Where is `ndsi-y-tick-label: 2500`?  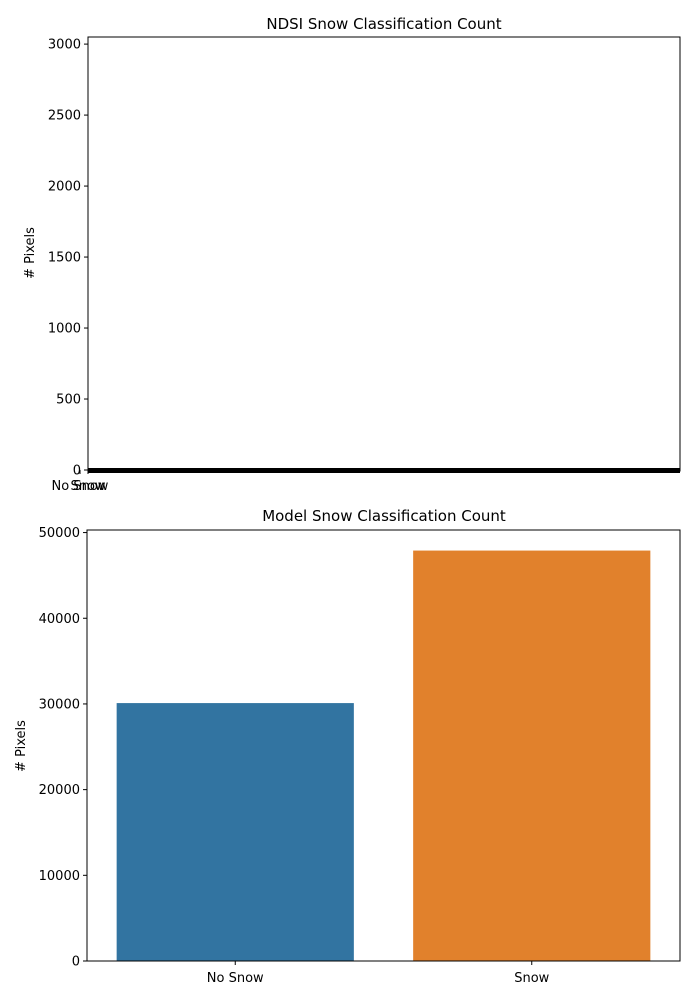
ndsi-y-tick-label: 2500 is located at coordinates (64, 116).